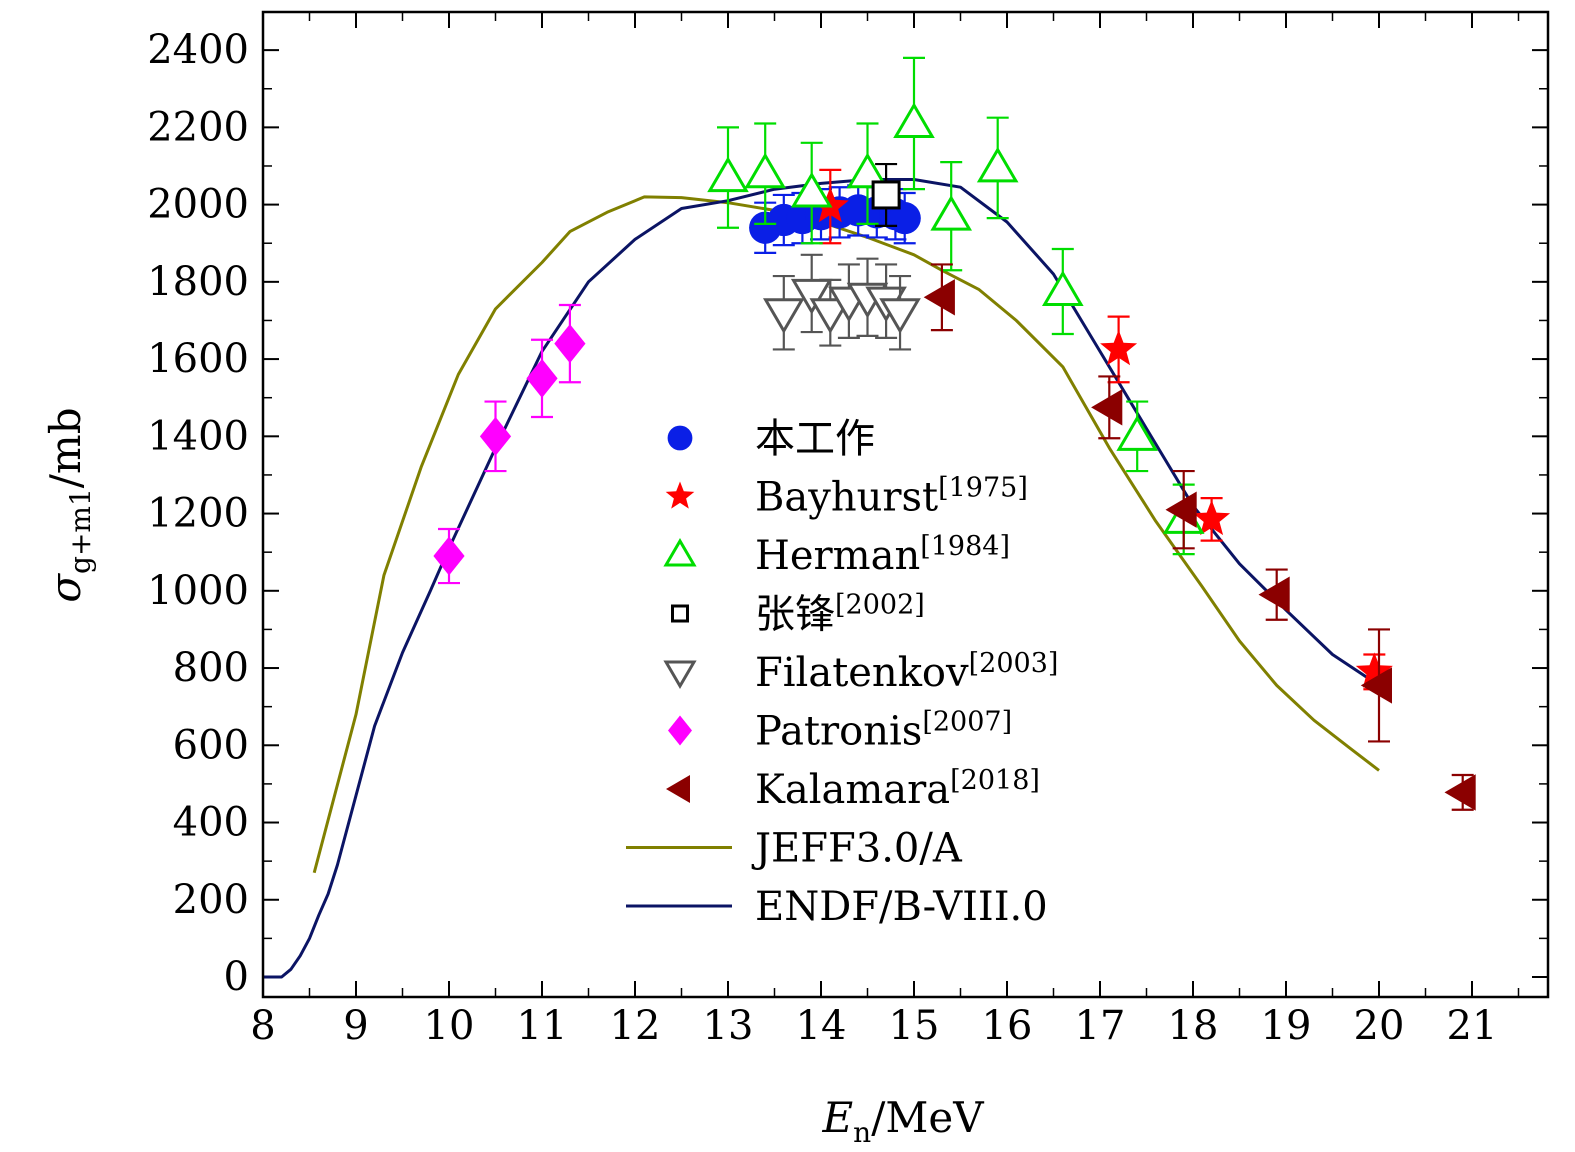 The width and height of the screenshot is (1575, 1152). What do you see at coordinates (965, 546) in the screenshot?
I see `legend-label-ref: [1984]` at bounding box center [965, 546].